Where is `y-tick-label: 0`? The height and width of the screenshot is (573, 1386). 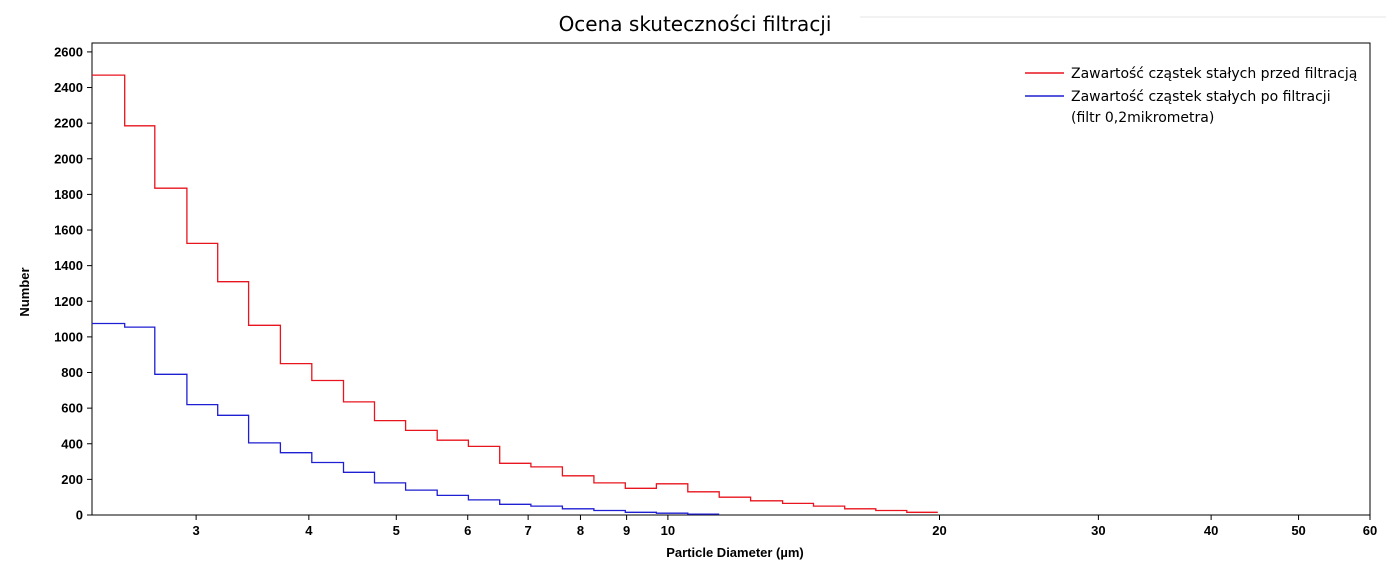 y-tick-label: 0 is located at coordinates (79, 515).